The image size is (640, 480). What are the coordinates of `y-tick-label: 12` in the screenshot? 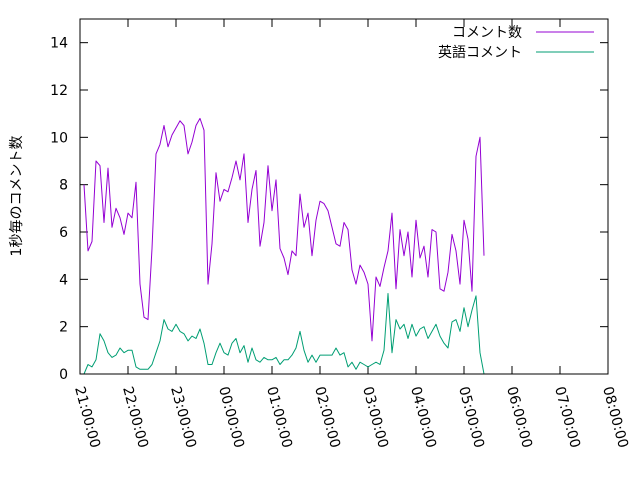 It's located at (59, 91).